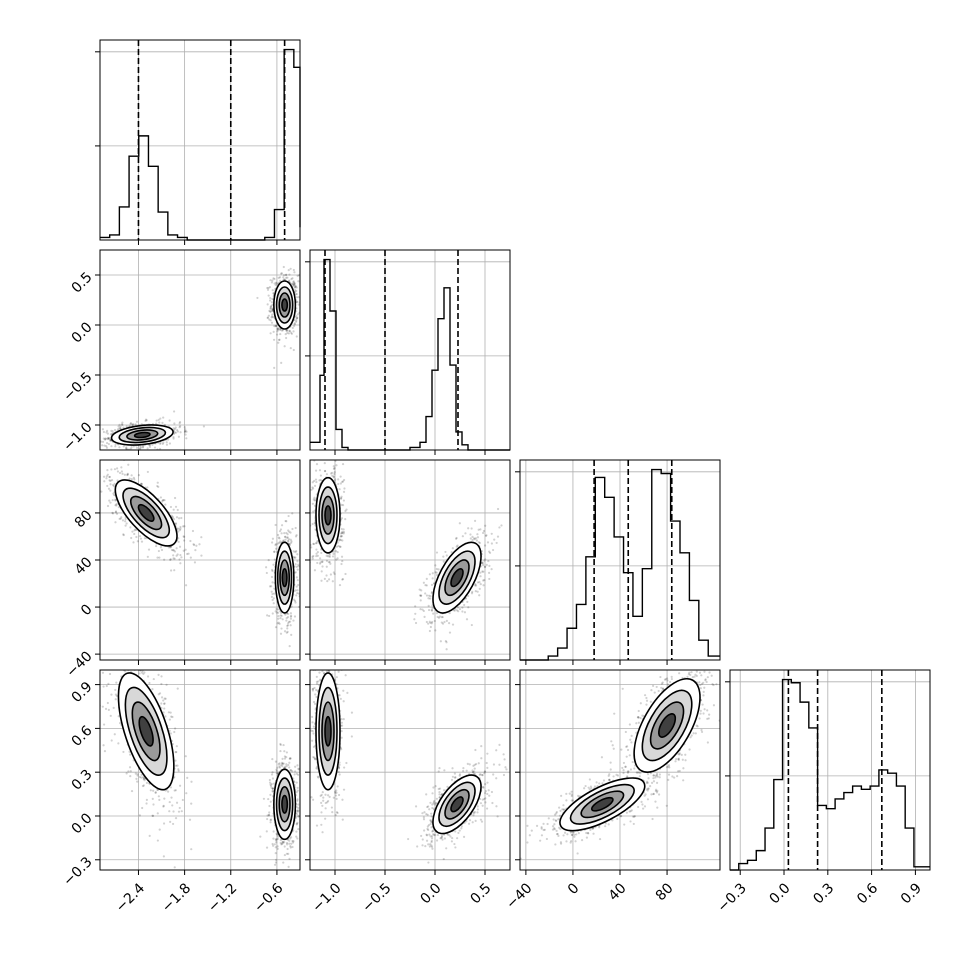 Image resolution: width=970 pixels, height=970 pixels. What do you see at coordinates (200, 350) in the screenshot?
I see `axes-frame` at bounding box center [200, 350].